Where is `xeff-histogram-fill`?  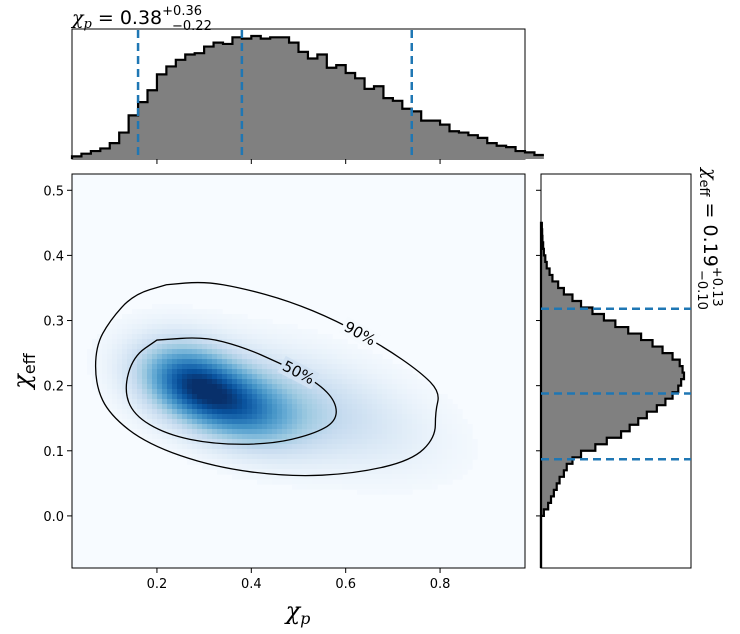
xeff-histogram-fill is located at coordinates (612, 369).